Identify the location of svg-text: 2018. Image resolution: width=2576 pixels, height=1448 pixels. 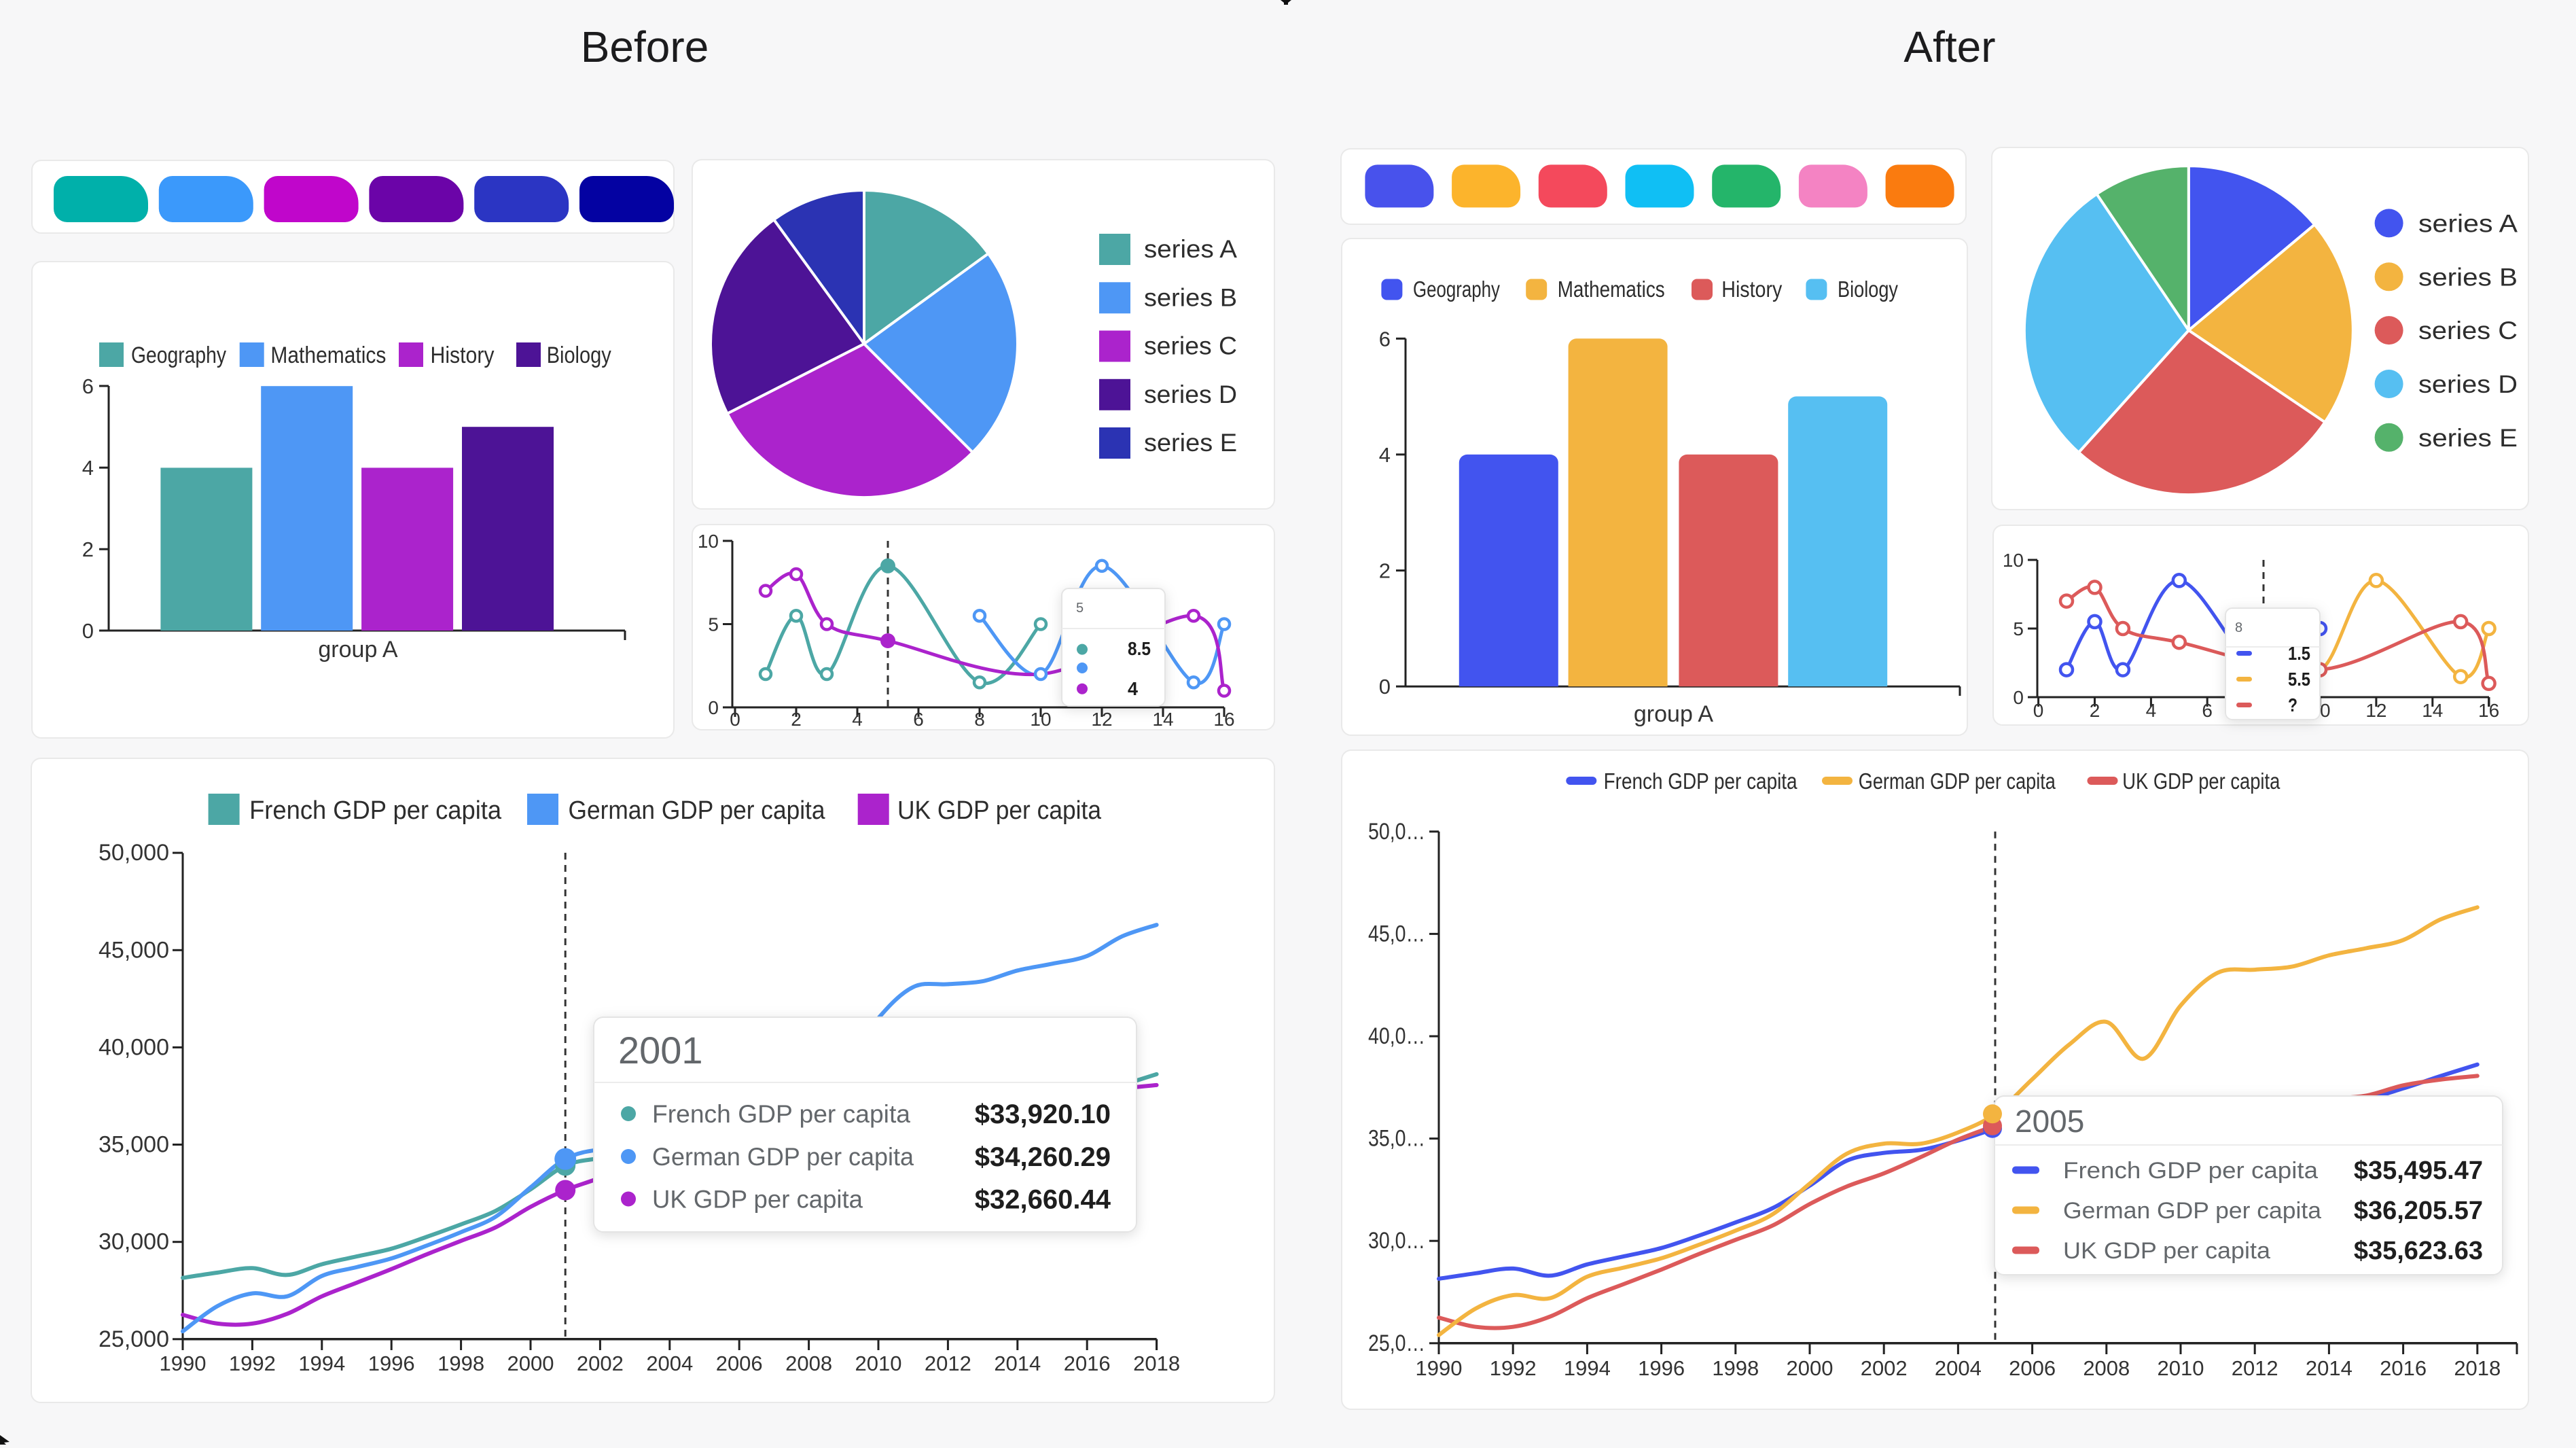
(1156, 1363).